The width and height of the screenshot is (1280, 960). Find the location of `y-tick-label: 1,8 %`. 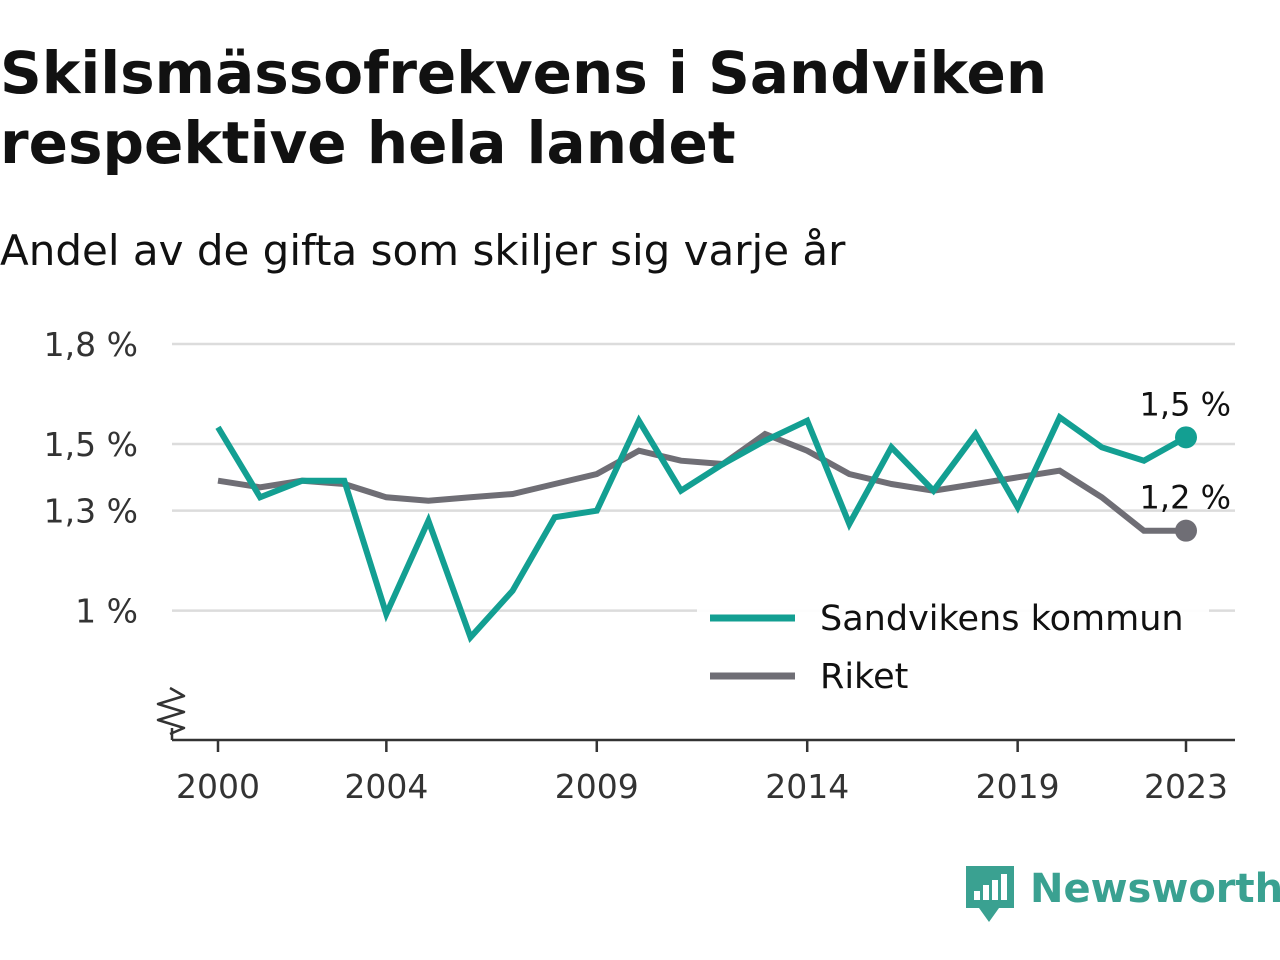

y-tick-label: 1,8 % is located at coordinates (91, 344).